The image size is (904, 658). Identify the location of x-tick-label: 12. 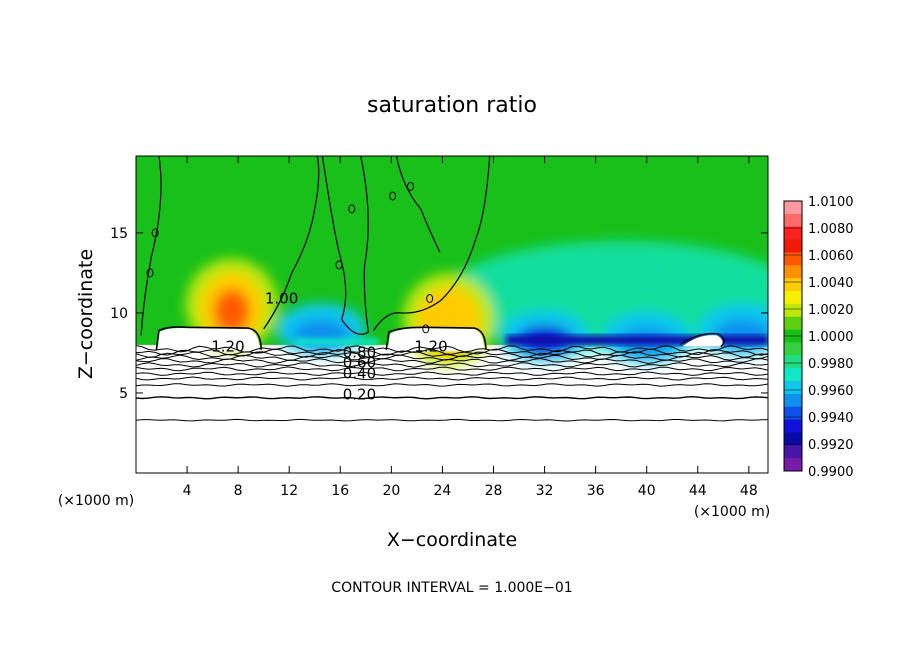
(289, 491).